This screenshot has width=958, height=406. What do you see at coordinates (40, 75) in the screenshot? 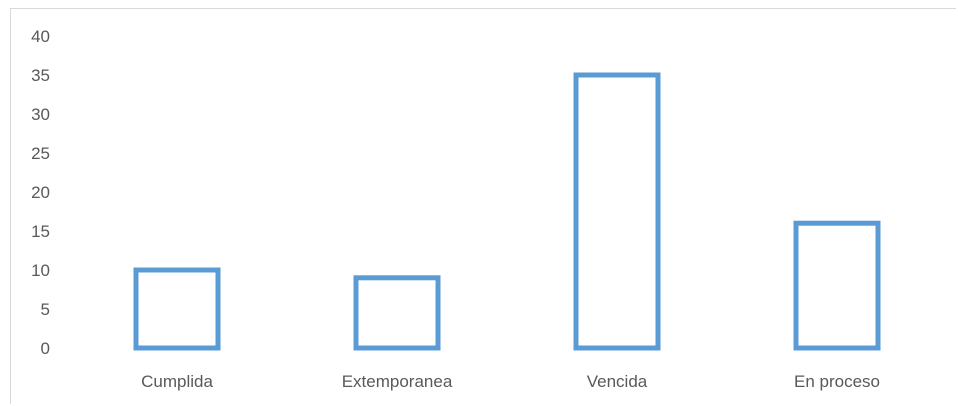
I see `y-tick-label: 35` at bounding box center [40, 75].